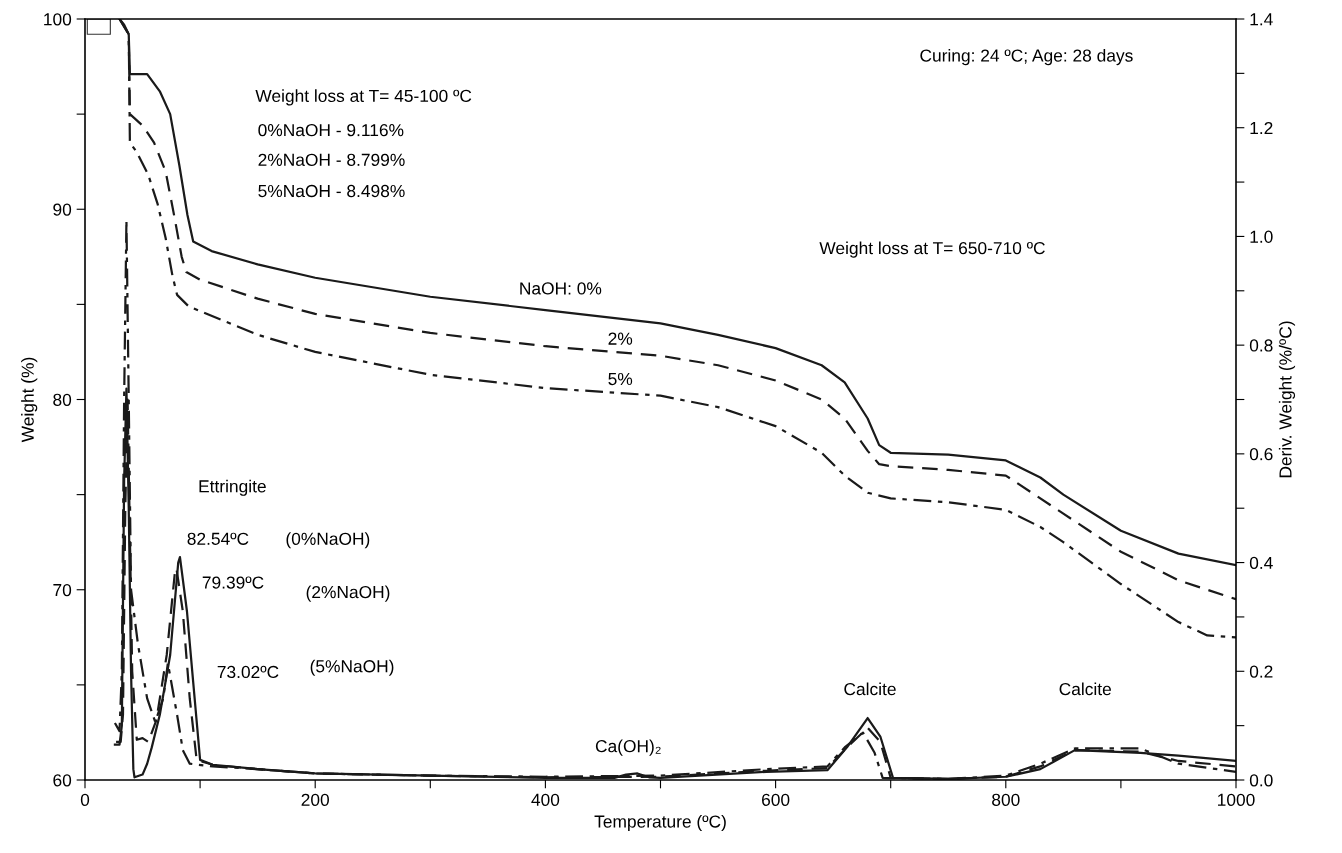  I want to click on annotation: Weight loss at T= 650-710 ºC, so click(932, 249).